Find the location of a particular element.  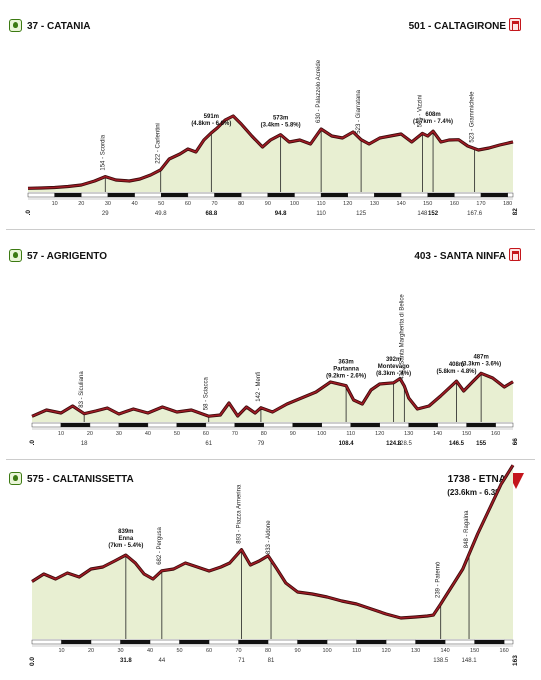

place-km-label: 79 is located at coordinates (261, 443).